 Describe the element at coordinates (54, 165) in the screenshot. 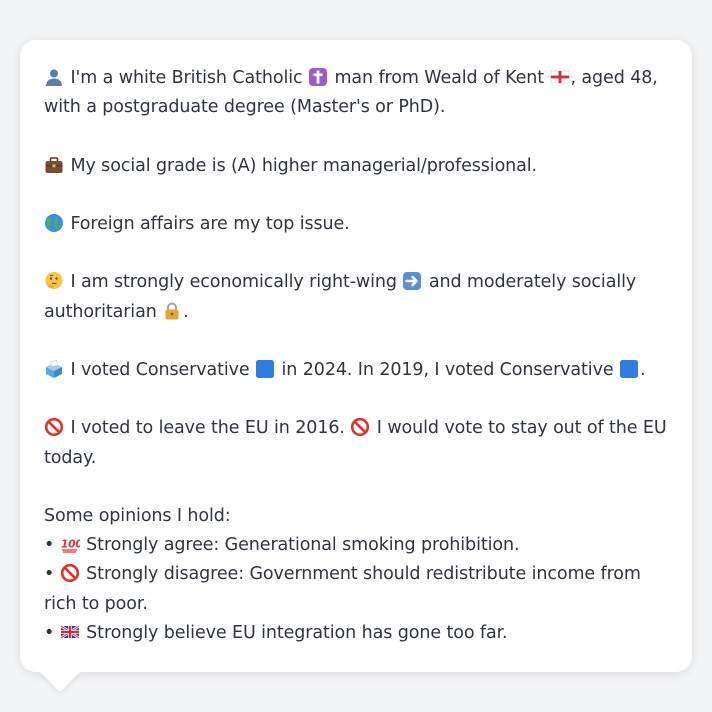

I see `briefcase-icon` at that location.